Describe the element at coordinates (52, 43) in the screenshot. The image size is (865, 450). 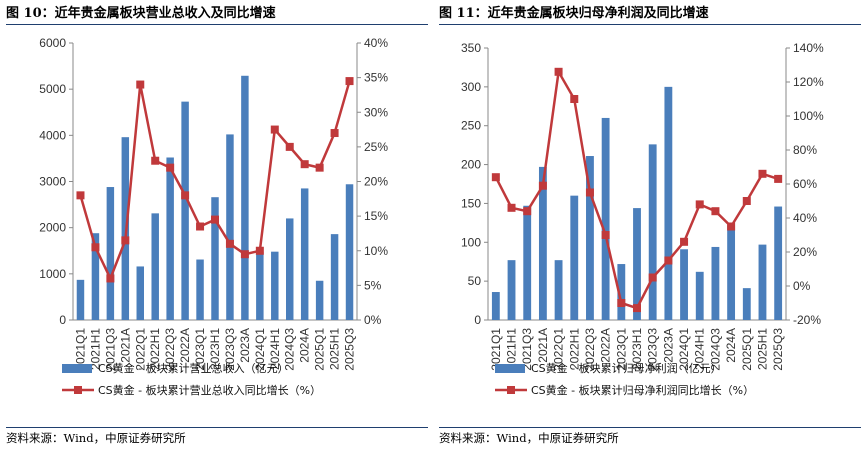
I see `left-axis-tick-label: 6000` at that location.